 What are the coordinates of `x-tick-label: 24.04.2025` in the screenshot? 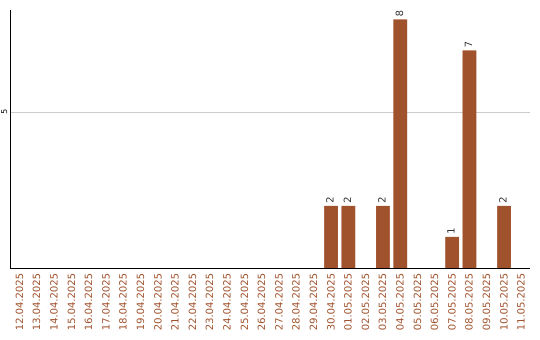 It's located at (228, 301).